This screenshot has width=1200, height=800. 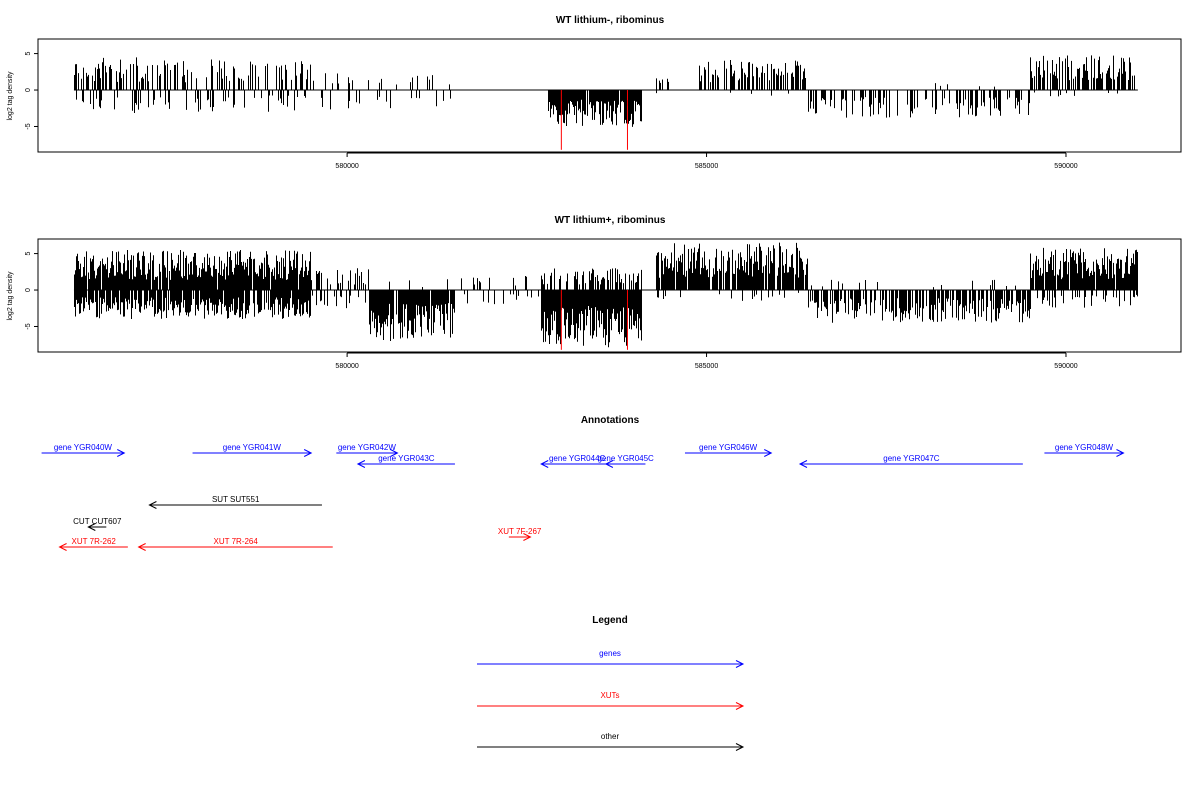 I want to click on annotation-label: XUT 7R-262, so click(x=94, y=541).